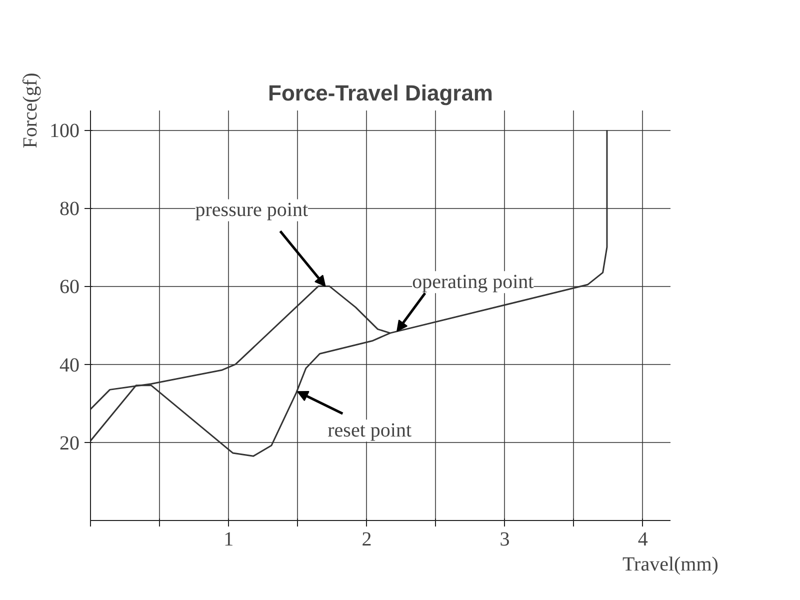 The width and height of the screenshot is (800, 600). I want to click on annotation: pressure point, so click(251, 210).